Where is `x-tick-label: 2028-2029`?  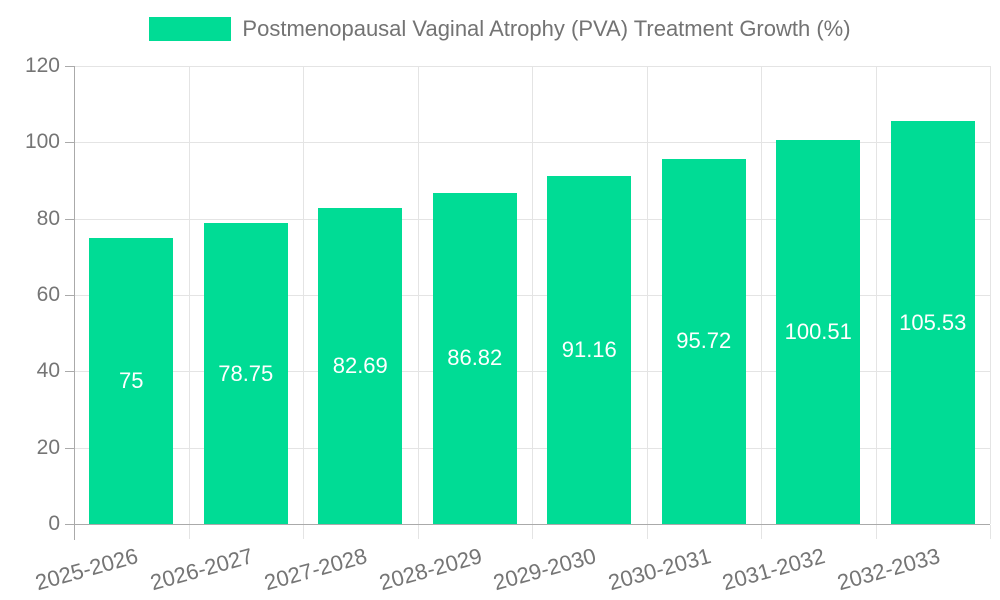 x-tick-label: 2028-2029 is located at coordinates (430, 569).